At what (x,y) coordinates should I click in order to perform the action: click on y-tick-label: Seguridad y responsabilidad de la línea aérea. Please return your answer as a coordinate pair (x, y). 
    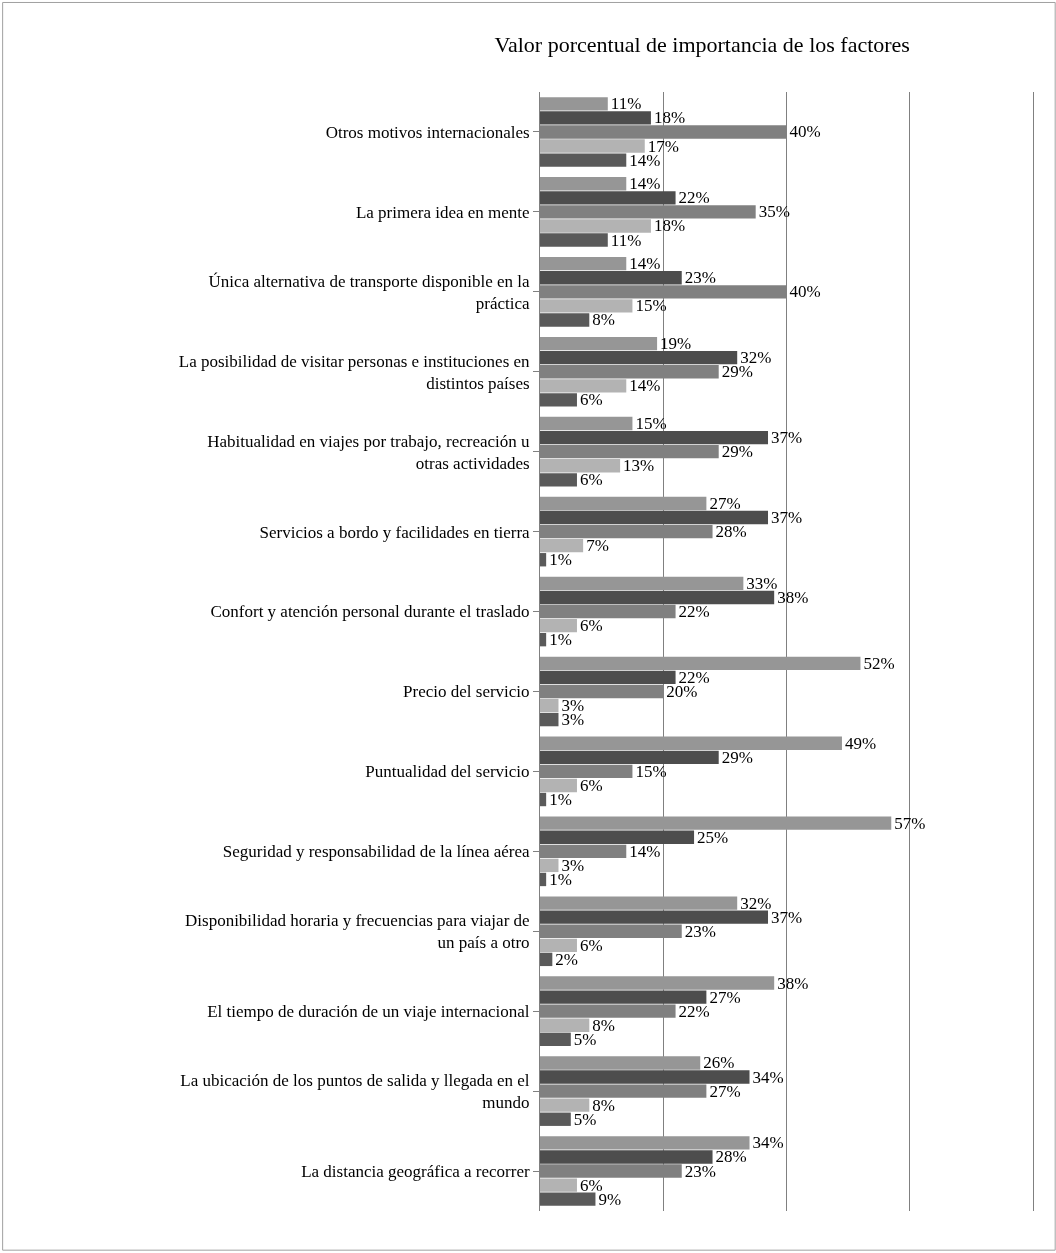
    Looking at the image, I should click on (376, 852).